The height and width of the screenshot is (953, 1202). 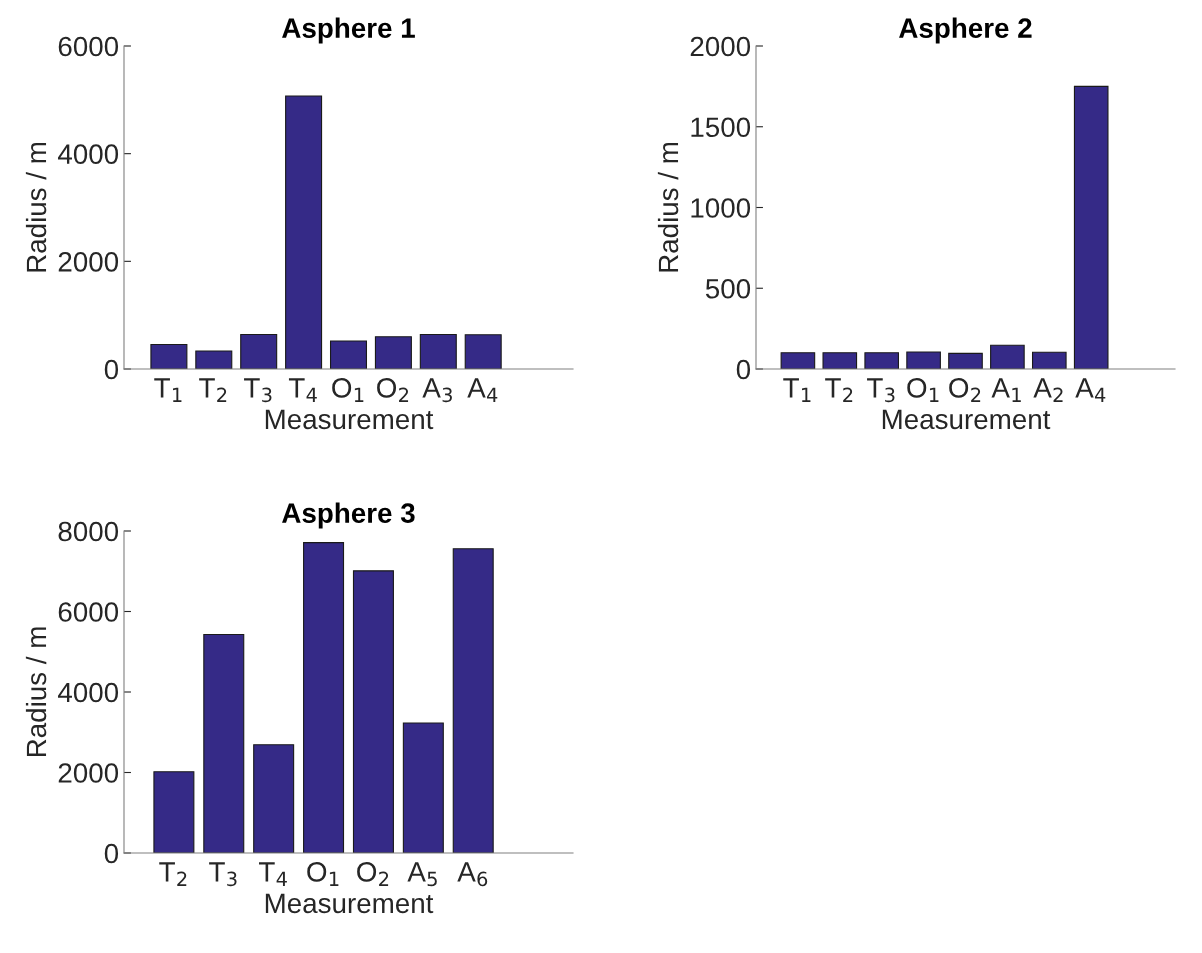 I want to click on x-tick-label: A$_{1}$, so click(x=1006, y=390).